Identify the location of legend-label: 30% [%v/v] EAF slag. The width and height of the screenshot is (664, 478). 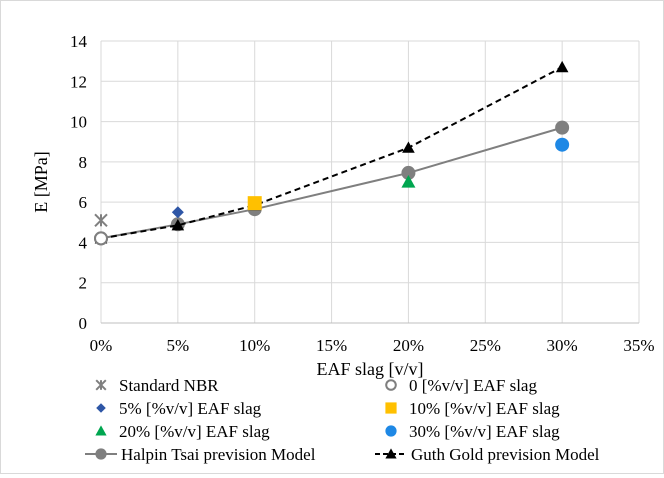
(484, 431).